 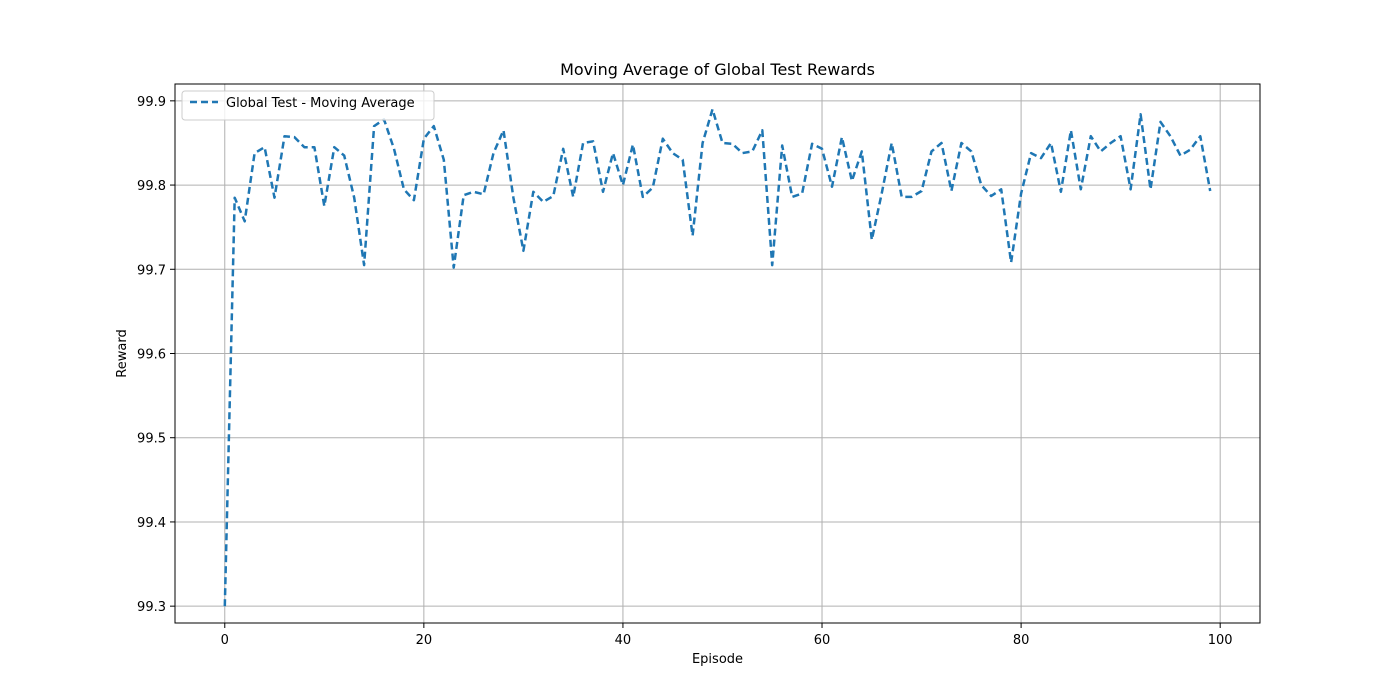 What do you see at coordinates (717, 659) in the screenshot?
I see `x-axis-title: Episode` at bounding box center [717, 659].